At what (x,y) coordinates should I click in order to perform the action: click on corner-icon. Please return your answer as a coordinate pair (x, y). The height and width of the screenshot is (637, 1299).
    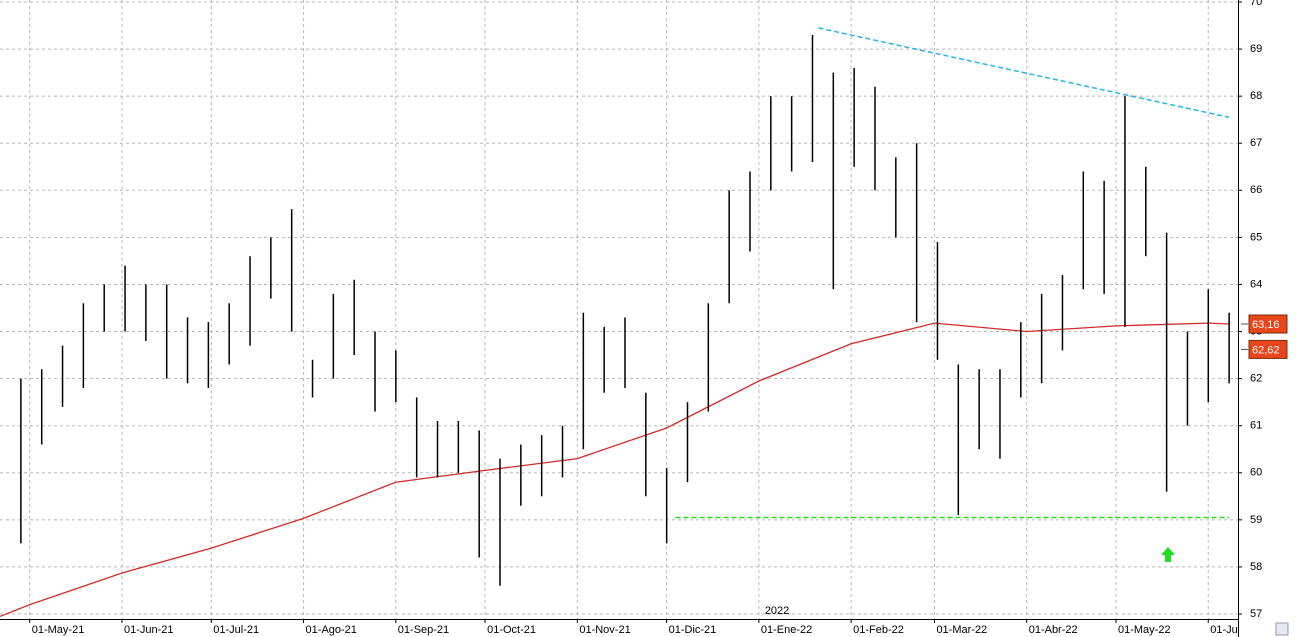
    Looking at the image, I should click on (1282, 629).